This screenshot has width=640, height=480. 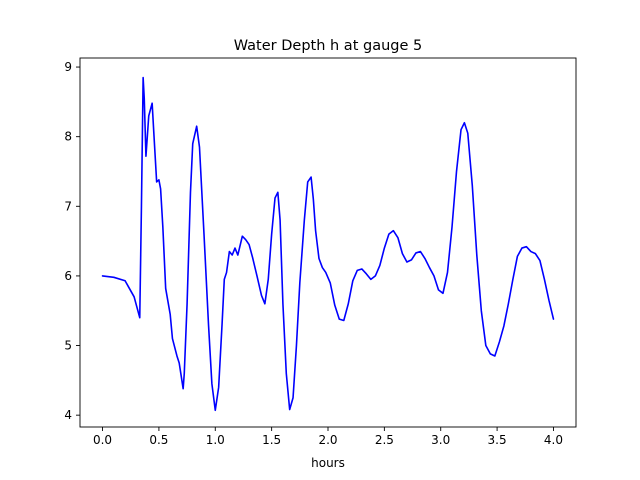 What do you see at coordinates (68, 415) in the screenshot?
I see `y-tick-label: 4` at bounding box center [68, 415].